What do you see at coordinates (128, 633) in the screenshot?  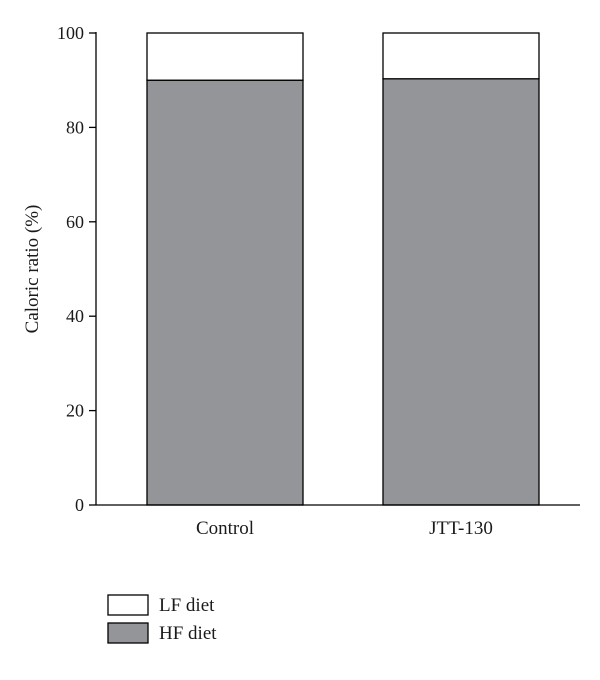 I see `legend-swatch-hf-diet` at bounding box center [128, 633].